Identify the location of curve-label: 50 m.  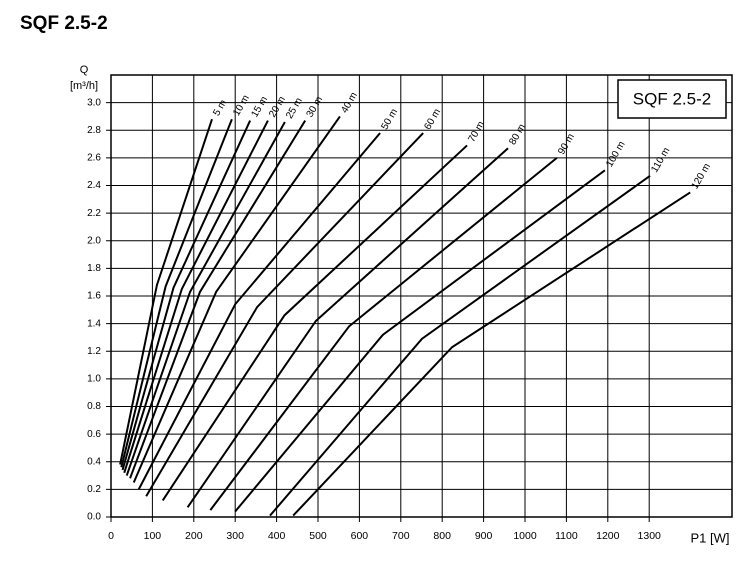
(389, 119).